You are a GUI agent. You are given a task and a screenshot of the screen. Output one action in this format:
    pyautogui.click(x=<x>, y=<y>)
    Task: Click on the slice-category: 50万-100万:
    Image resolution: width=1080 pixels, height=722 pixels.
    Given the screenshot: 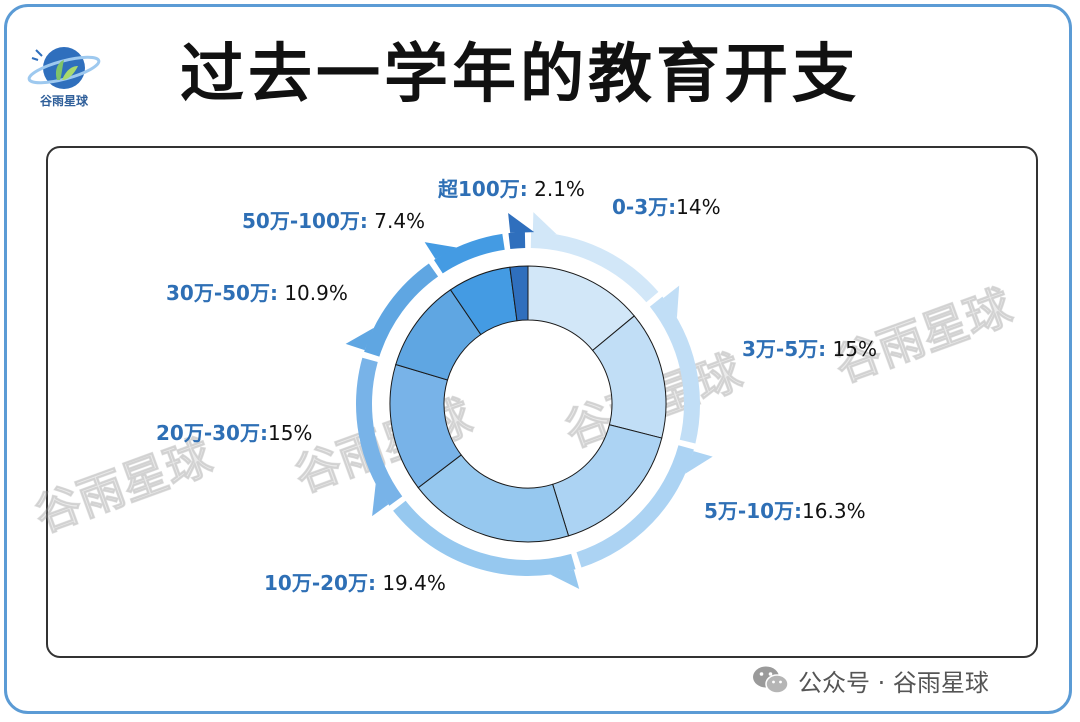 What is the action you would take?
    pyautogui.click(x=305, y=221)
    